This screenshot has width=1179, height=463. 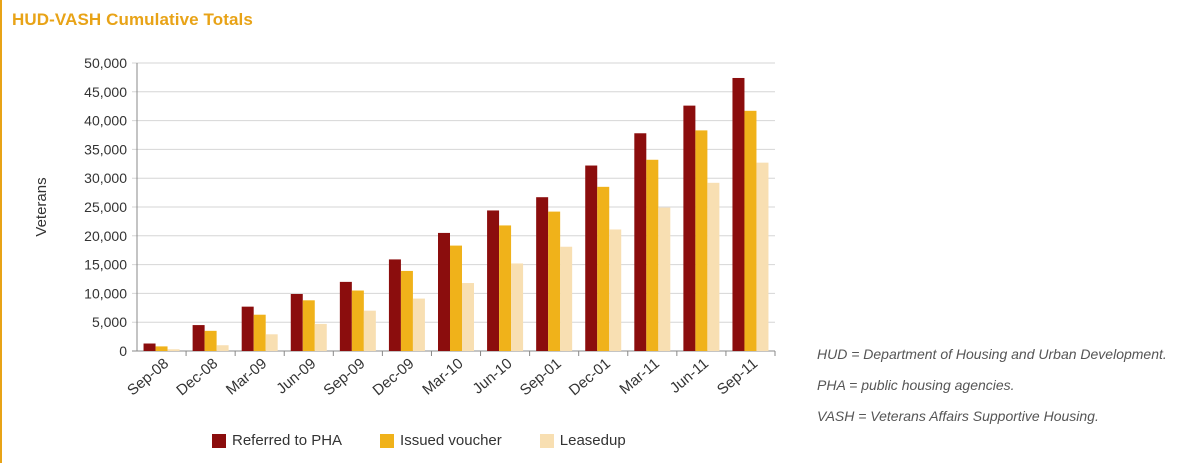 I want to click on legend-item-leasedup: Leasedup, so click(x=582, y=440).